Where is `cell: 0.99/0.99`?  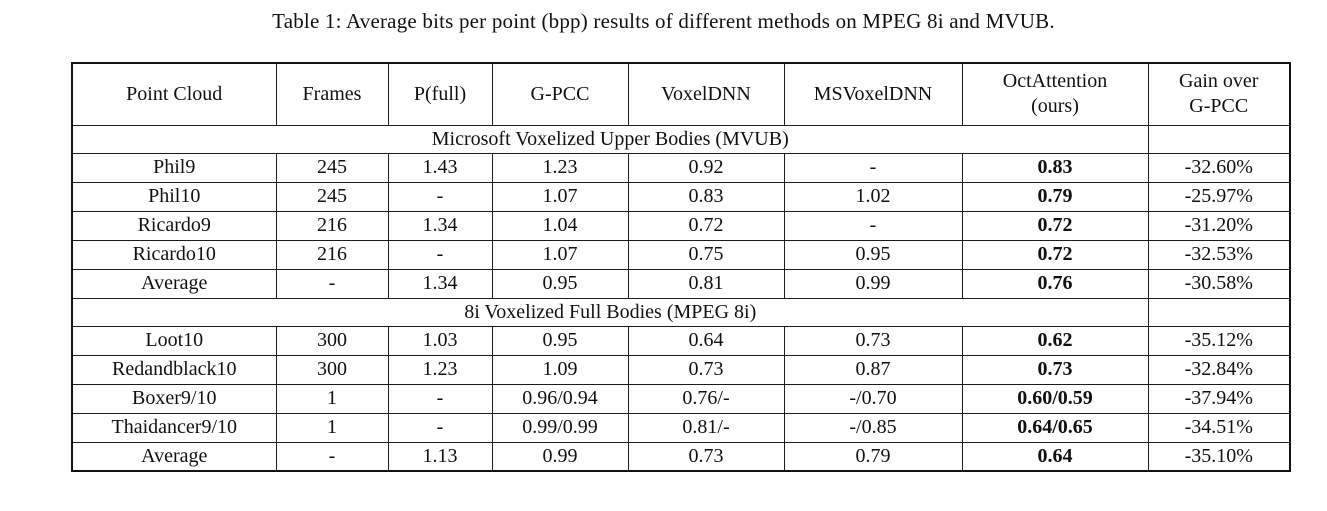
cell: 0.99/0.99 is located at coordinates (560, 427).